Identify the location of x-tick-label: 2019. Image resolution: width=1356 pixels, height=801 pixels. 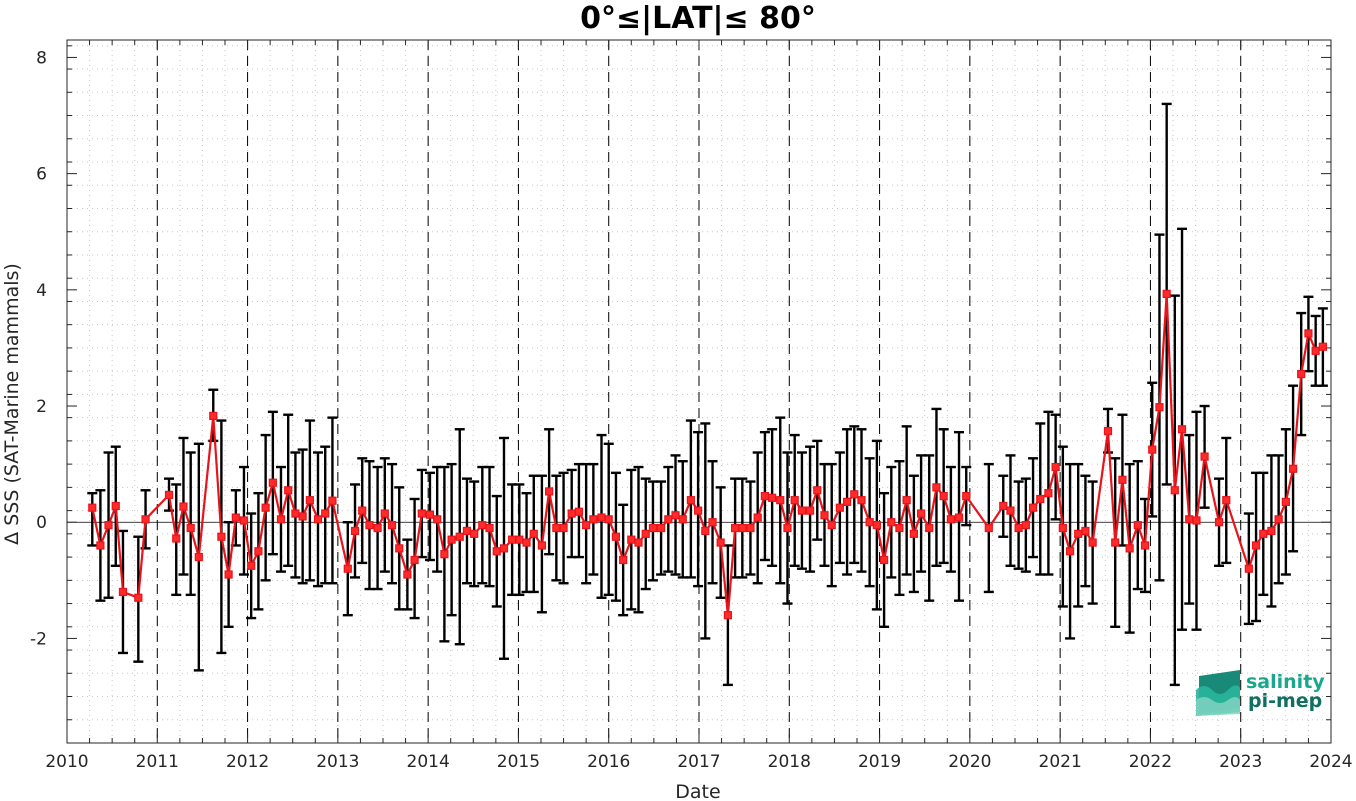
(879, 762).